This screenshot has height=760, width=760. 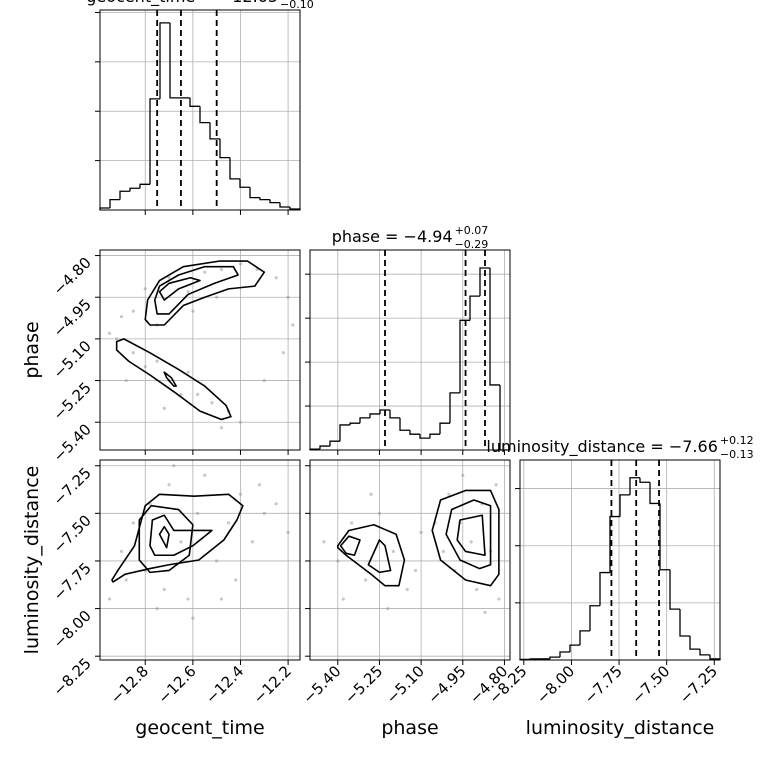 I want to click on x-tick-label: −7.50, so click(x=650, y=684).